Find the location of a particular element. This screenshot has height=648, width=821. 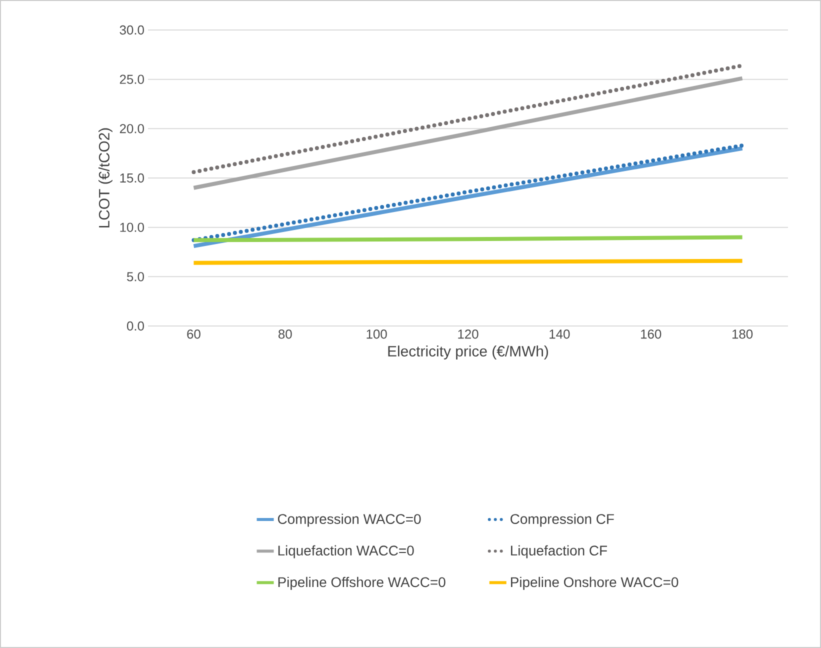

x-tick-label: 180 is located at coordinates (742, 334).